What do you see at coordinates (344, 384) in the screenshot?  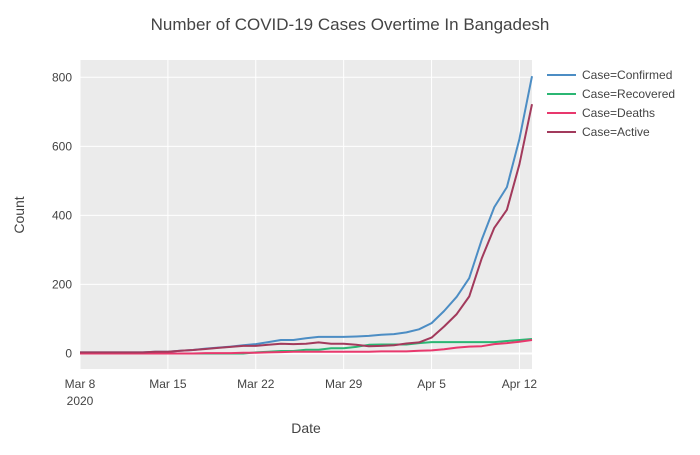 I see `x-tick-label: Mar 29` at bounding box center [344, 384].